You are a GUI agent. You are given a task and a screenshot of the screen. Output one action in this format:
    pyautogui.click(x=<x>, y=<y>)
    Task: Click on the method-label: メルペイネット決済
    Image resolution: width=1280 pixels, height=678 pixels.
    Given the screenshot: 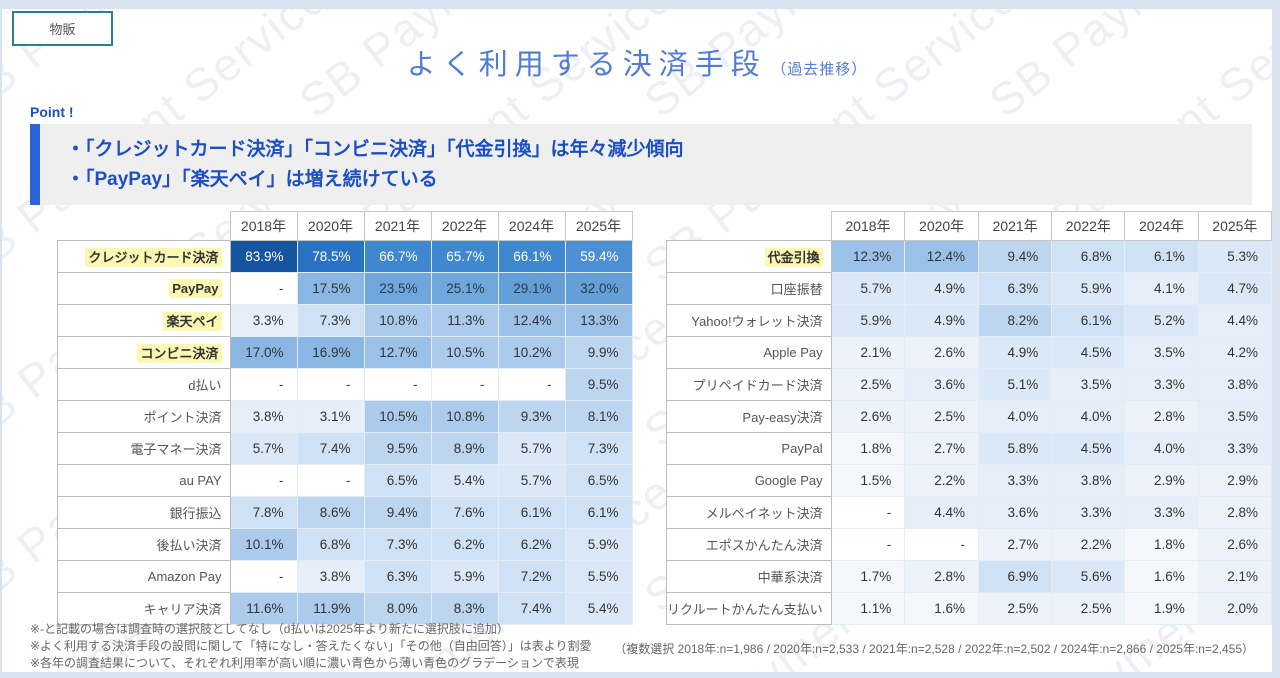 What is the action you would take?
    pyautogui.click(x=749, y=512)
    